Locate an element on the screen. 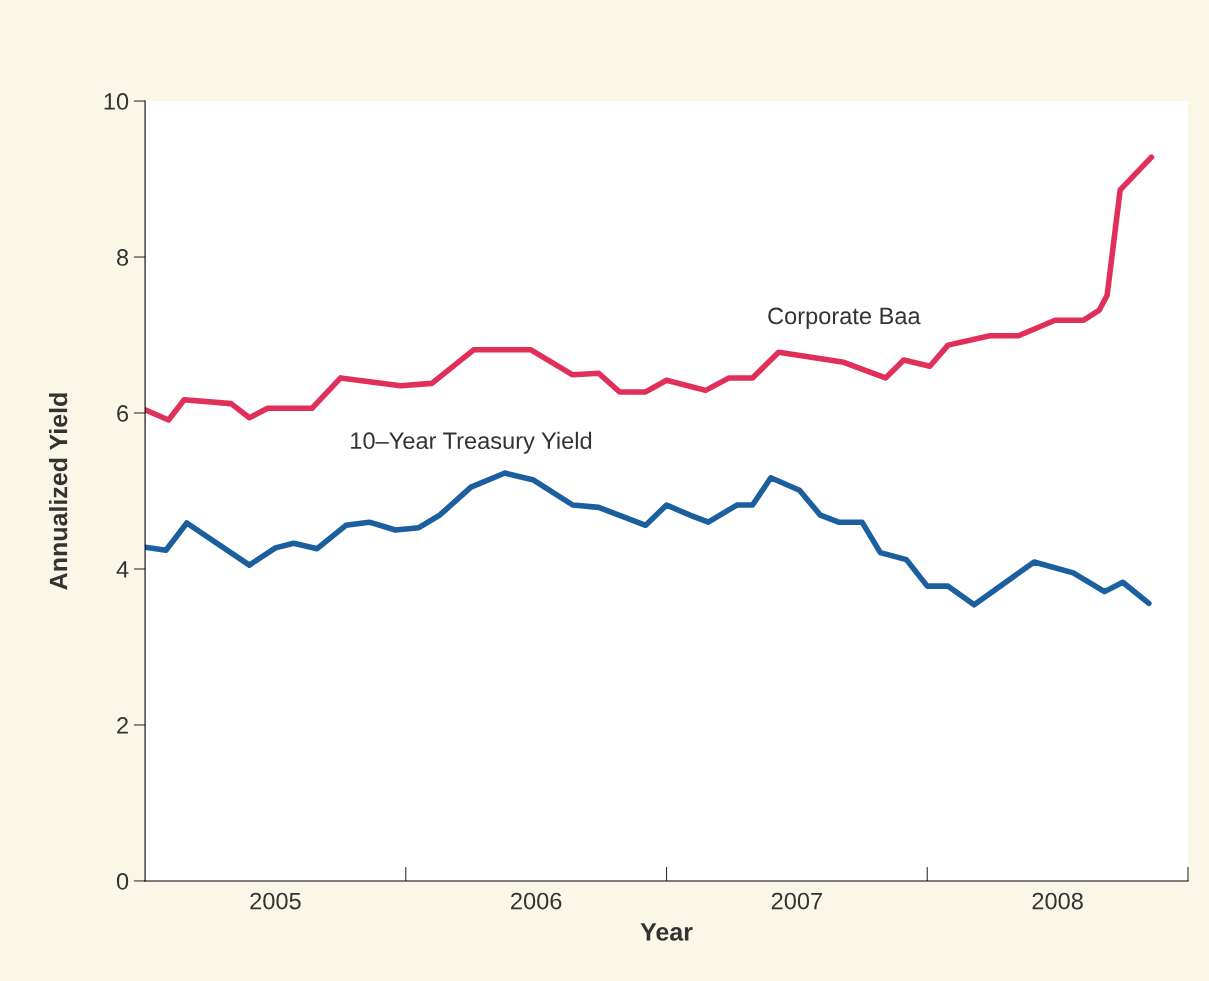 The image size is (1209, 981). series-label: Corporate Baa is located at coordinates (844, 318).